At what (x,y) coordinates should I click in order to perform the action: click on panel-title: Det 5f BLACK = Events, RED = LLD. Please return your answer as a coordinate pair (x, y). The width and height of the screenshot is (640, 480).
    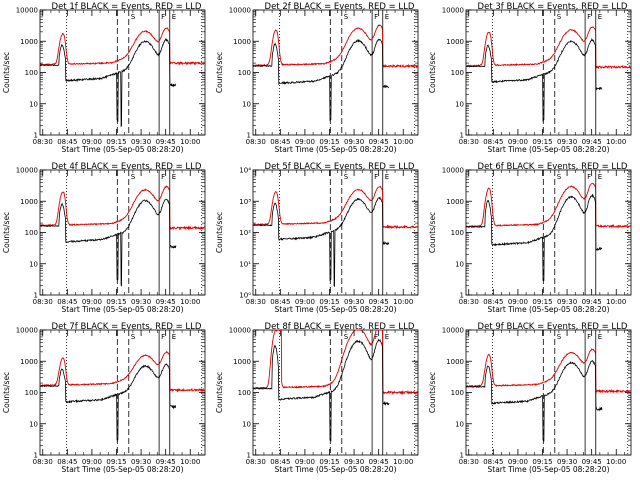
    Looking at the image, I should click on (340, 167).